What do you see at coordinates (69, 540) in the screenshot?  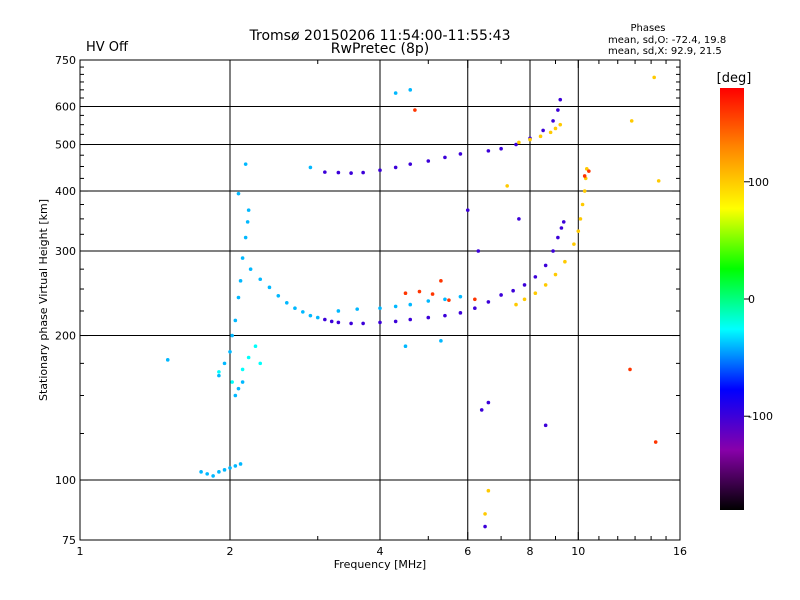 I see `y-tick-label: 75` at bounding box center [69, 540].